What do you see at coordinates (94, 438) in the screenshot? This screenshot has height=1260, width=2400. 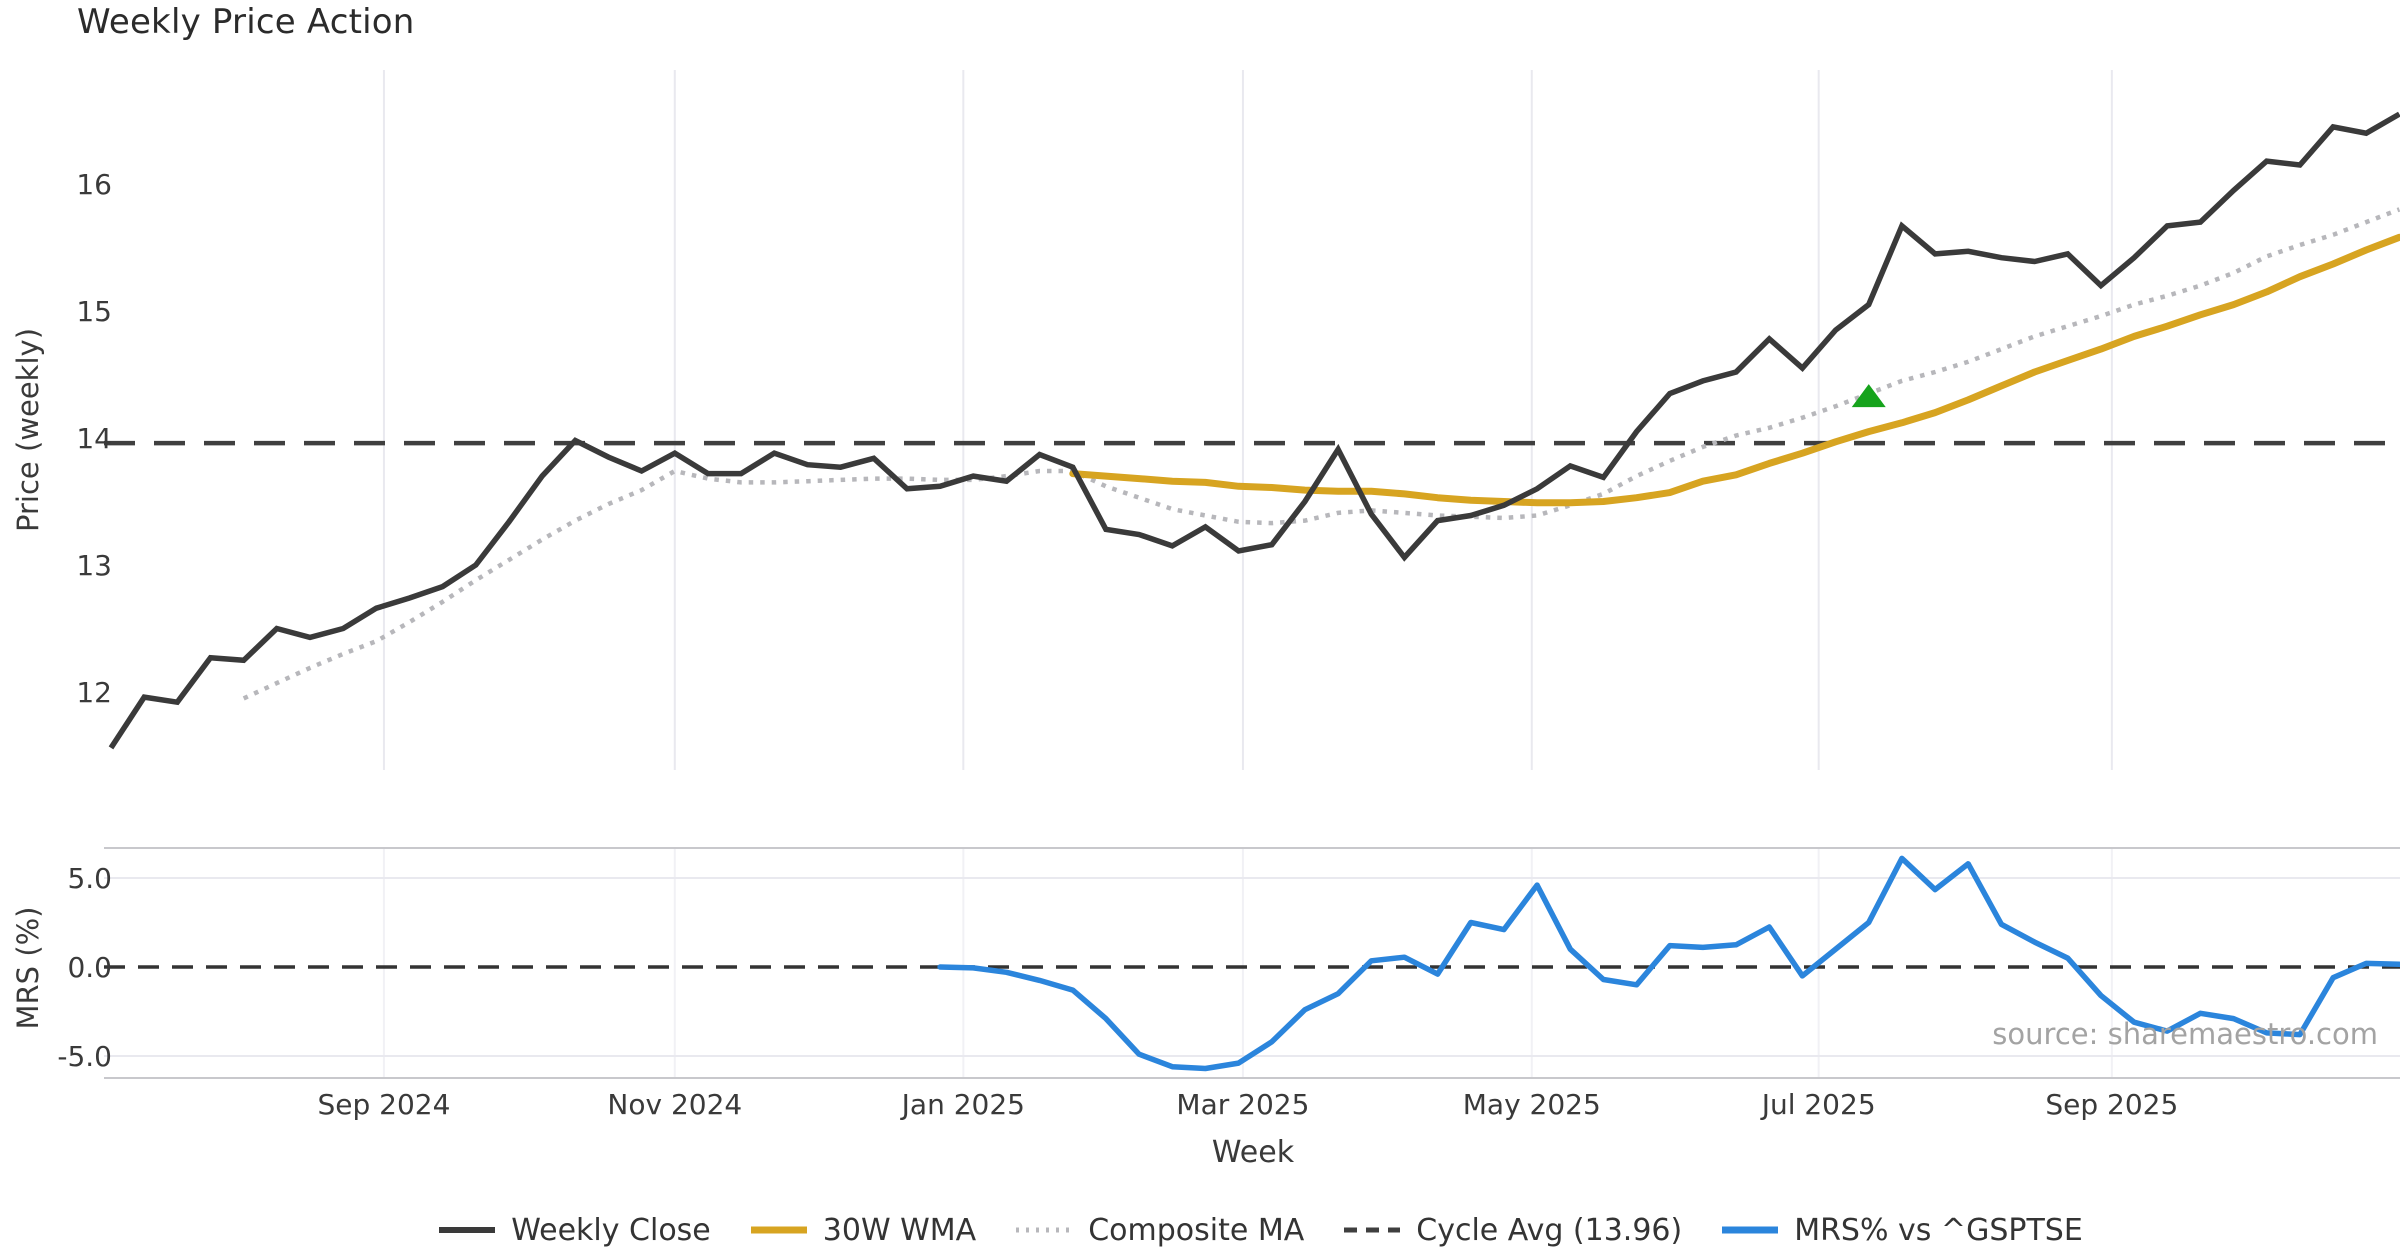 I see `price-tick-label: 14` at bounding box center [94, 438].